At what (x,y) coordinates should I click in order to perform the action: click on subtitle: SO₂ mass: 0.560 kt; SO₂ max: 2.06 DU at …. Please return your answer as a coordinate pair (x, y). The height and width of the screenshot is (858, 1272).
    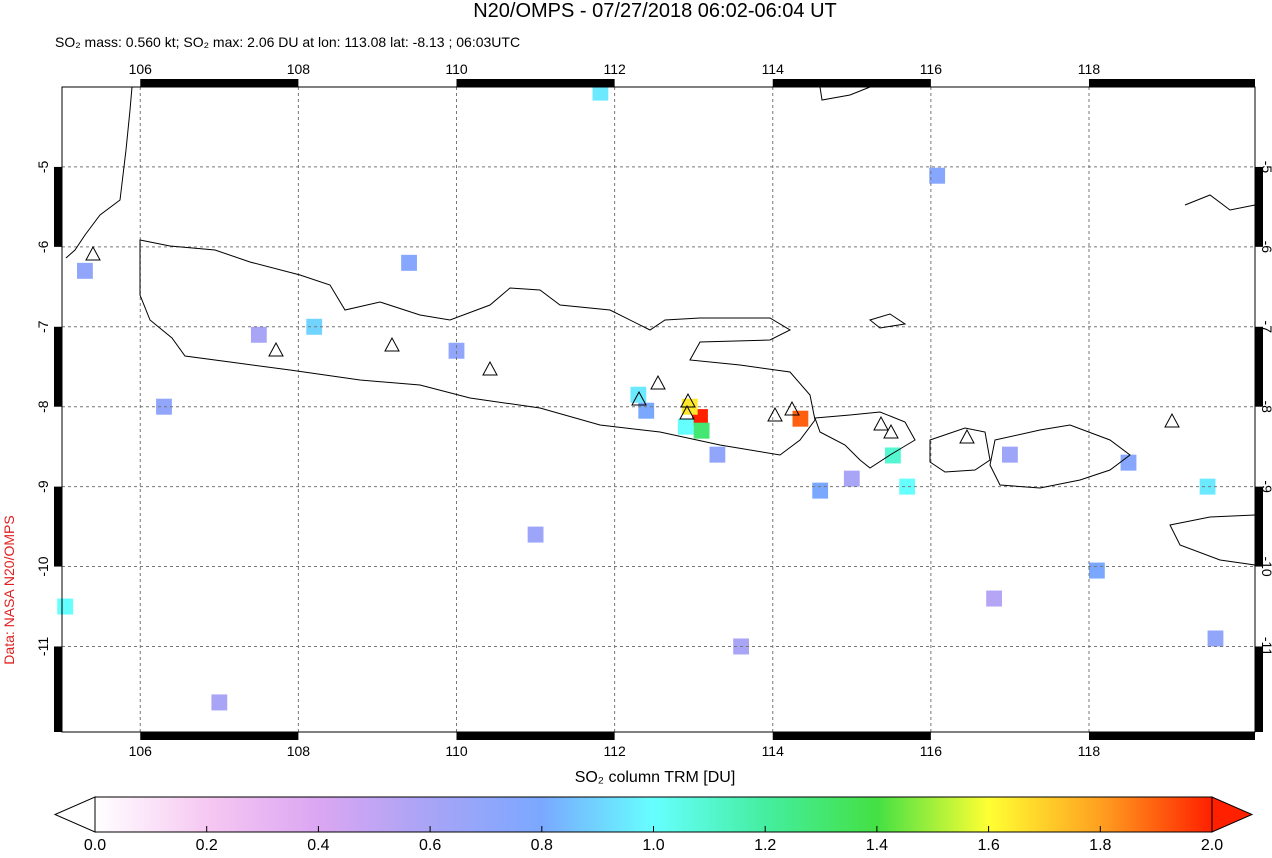
    Looking at the image, I should click on (287, 42).